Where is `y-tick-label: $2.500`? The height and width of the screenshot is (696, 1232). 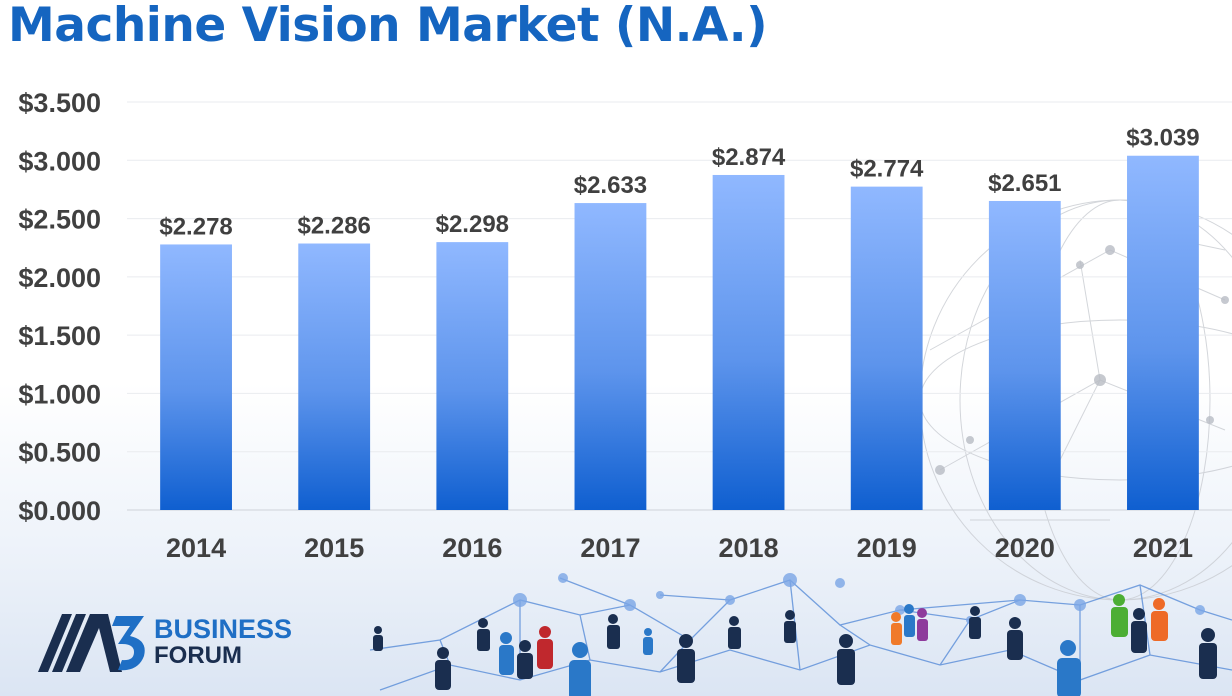 y-tick-label: $2.500 is located at coordinates (59, 220).